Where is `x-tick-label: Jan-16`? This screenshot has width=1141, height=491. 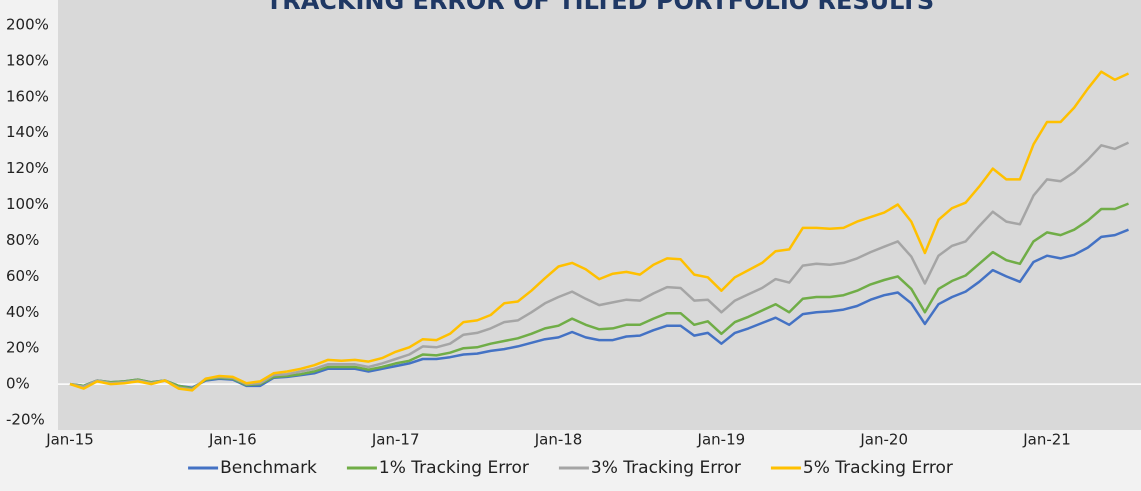 x-tick-label: Jan-16 is located at coordinates (232, 440).